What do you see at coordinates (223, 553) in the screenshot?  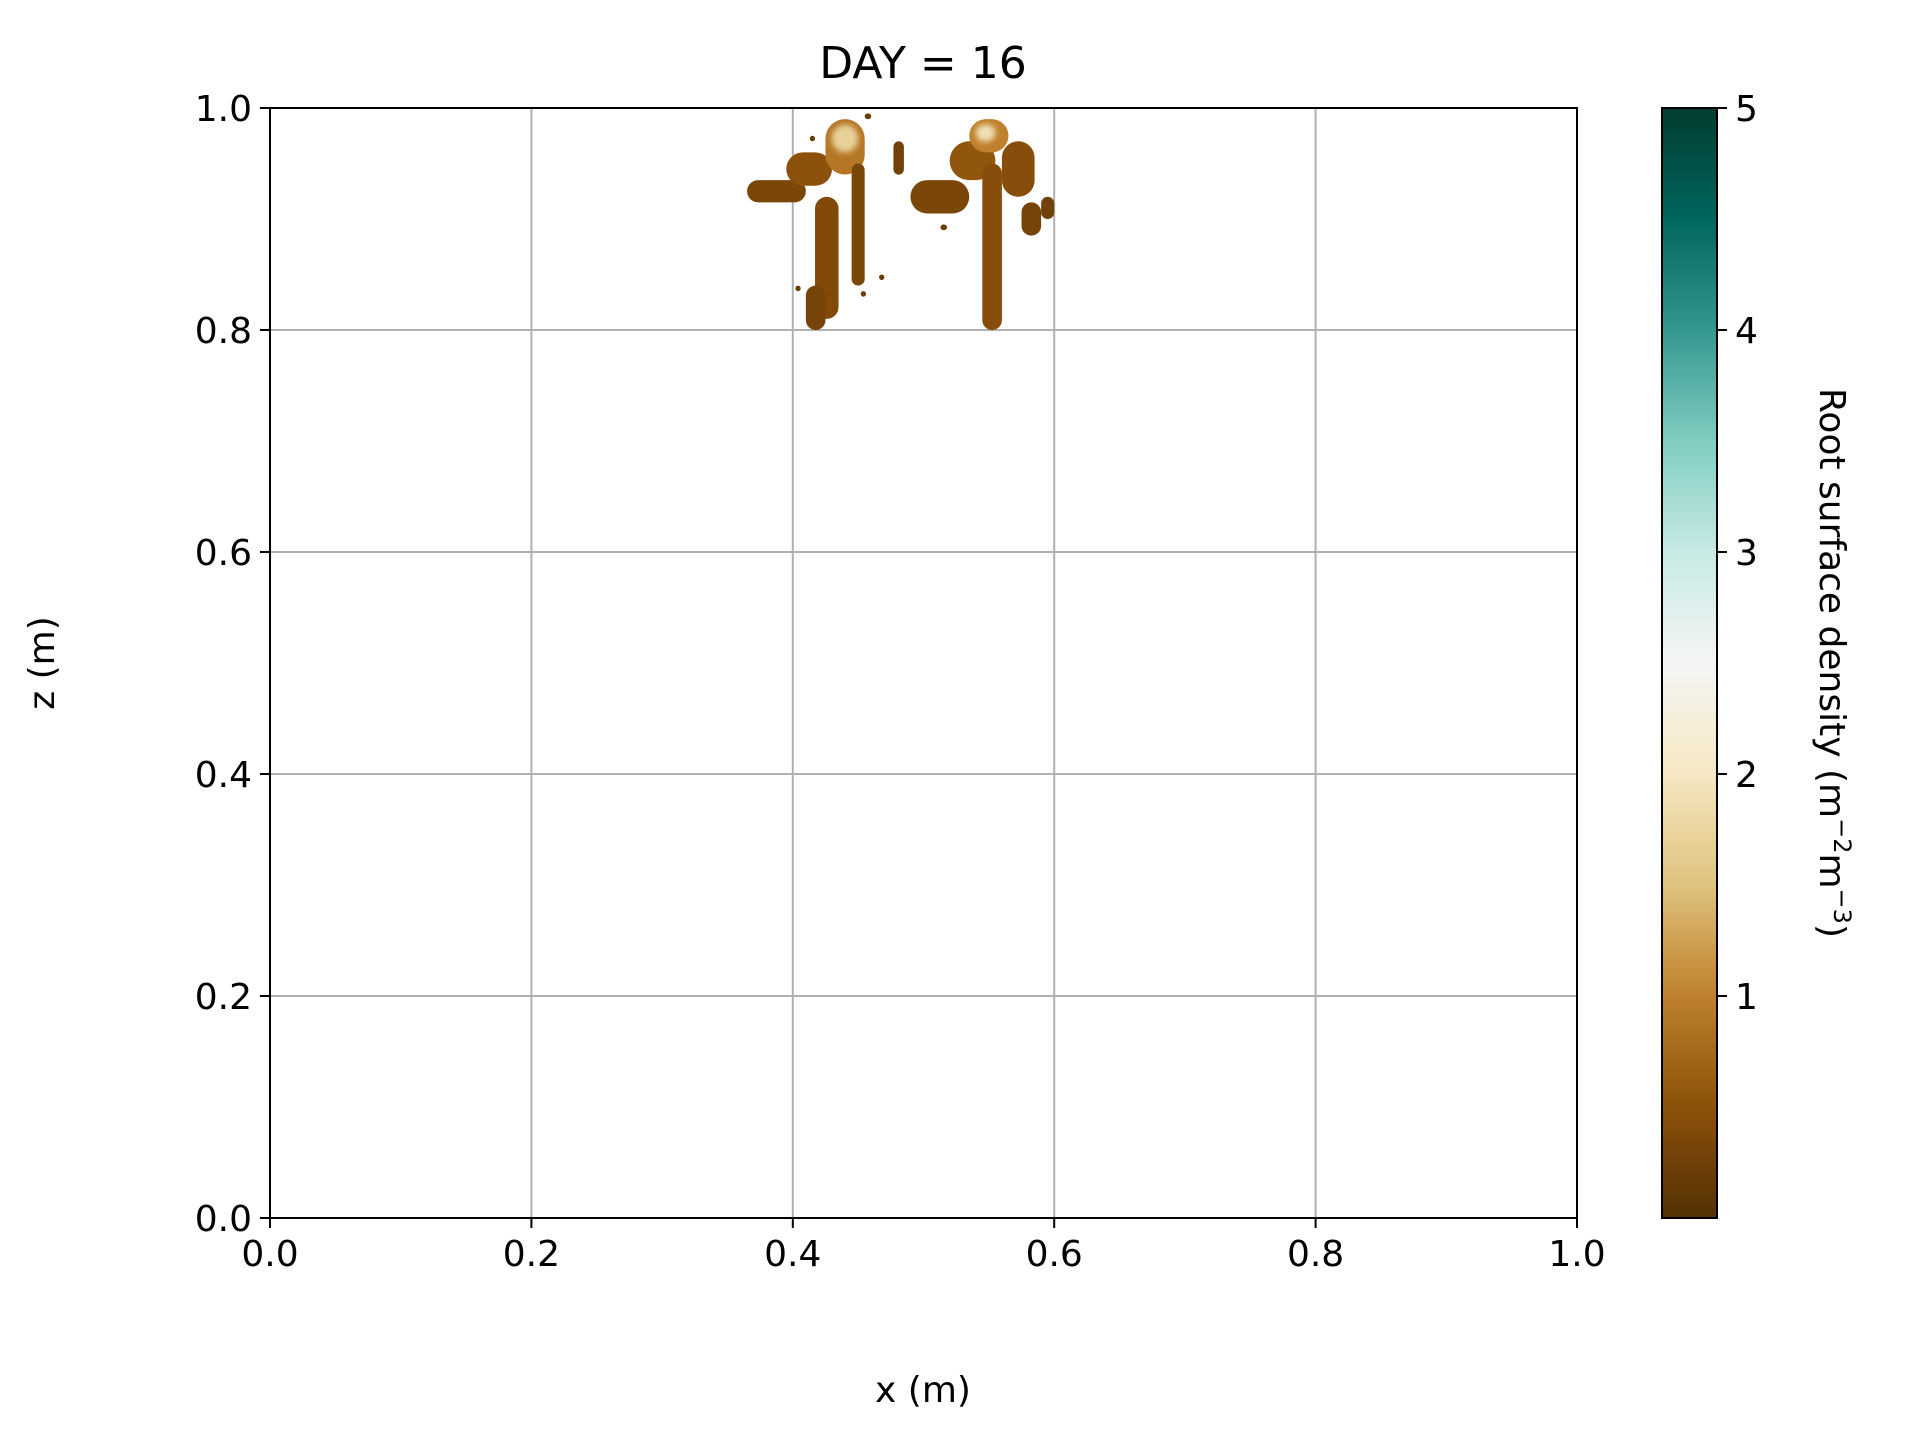 I see `y-tick-label: 0.6` at bounding box center [223, 553].